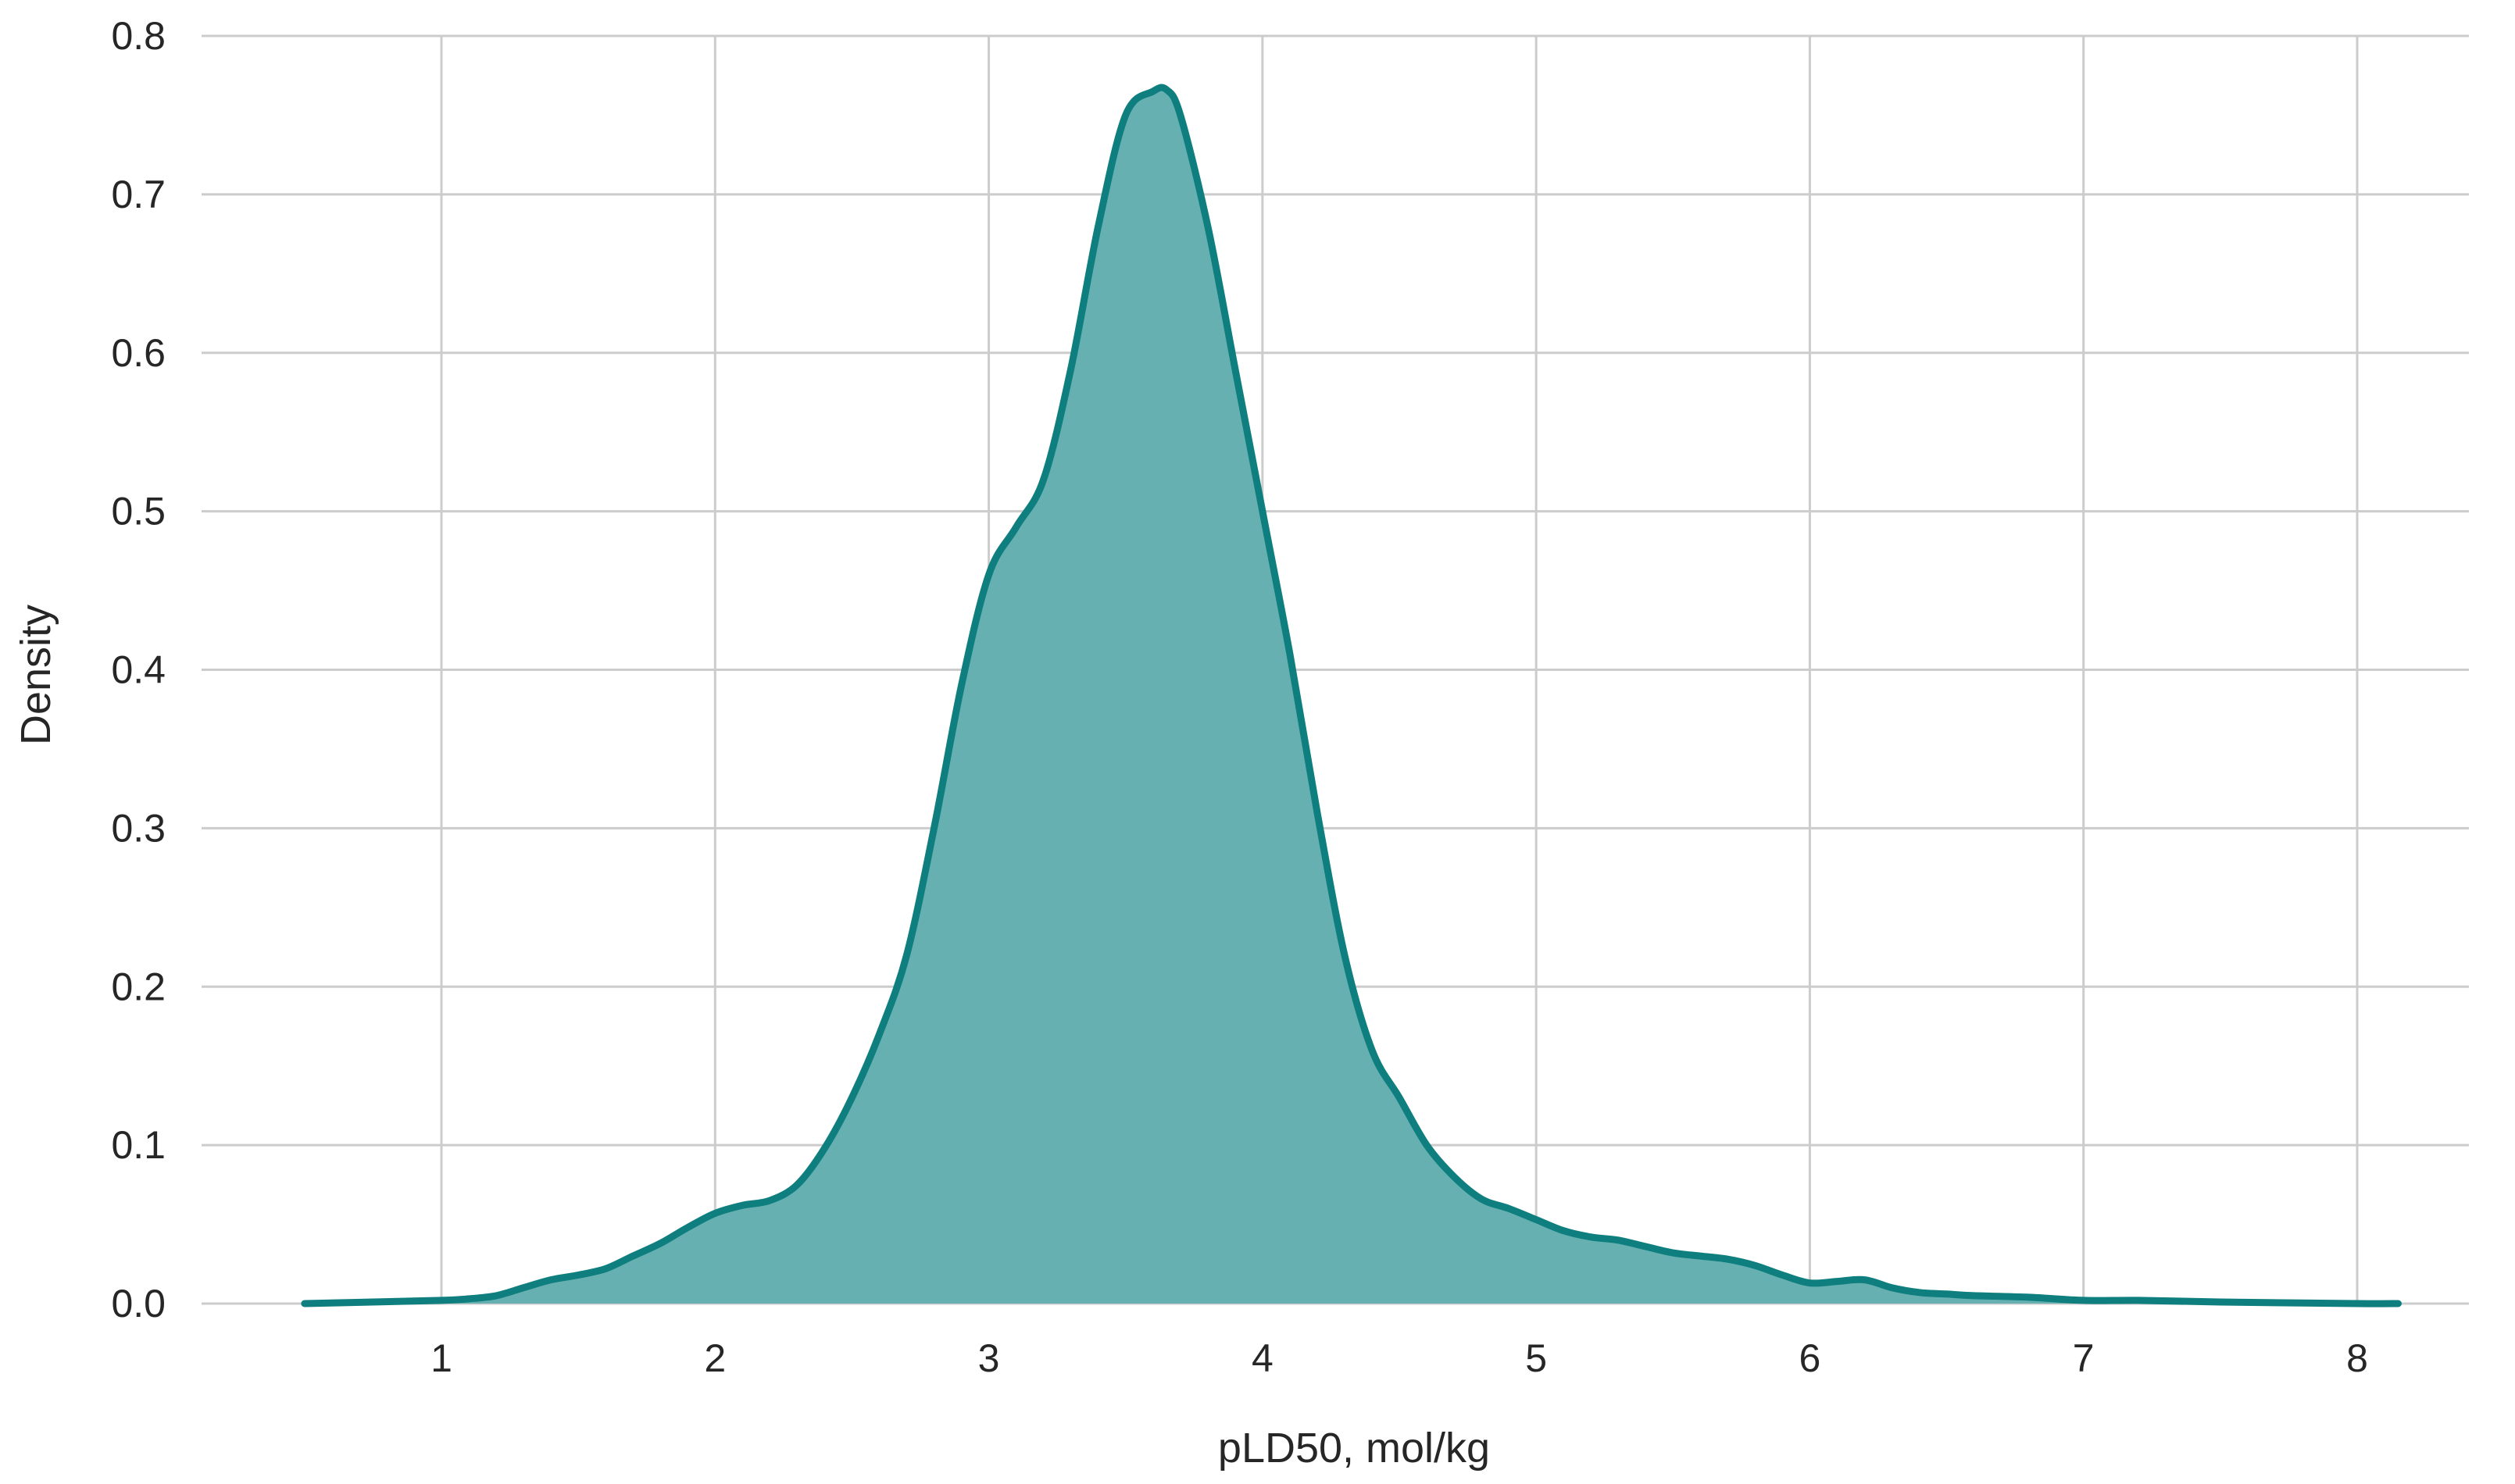  Describe the element at coordinates (138, 511) in the screenshot. I see `y-tick-label-0.5: 0.5` at that location.